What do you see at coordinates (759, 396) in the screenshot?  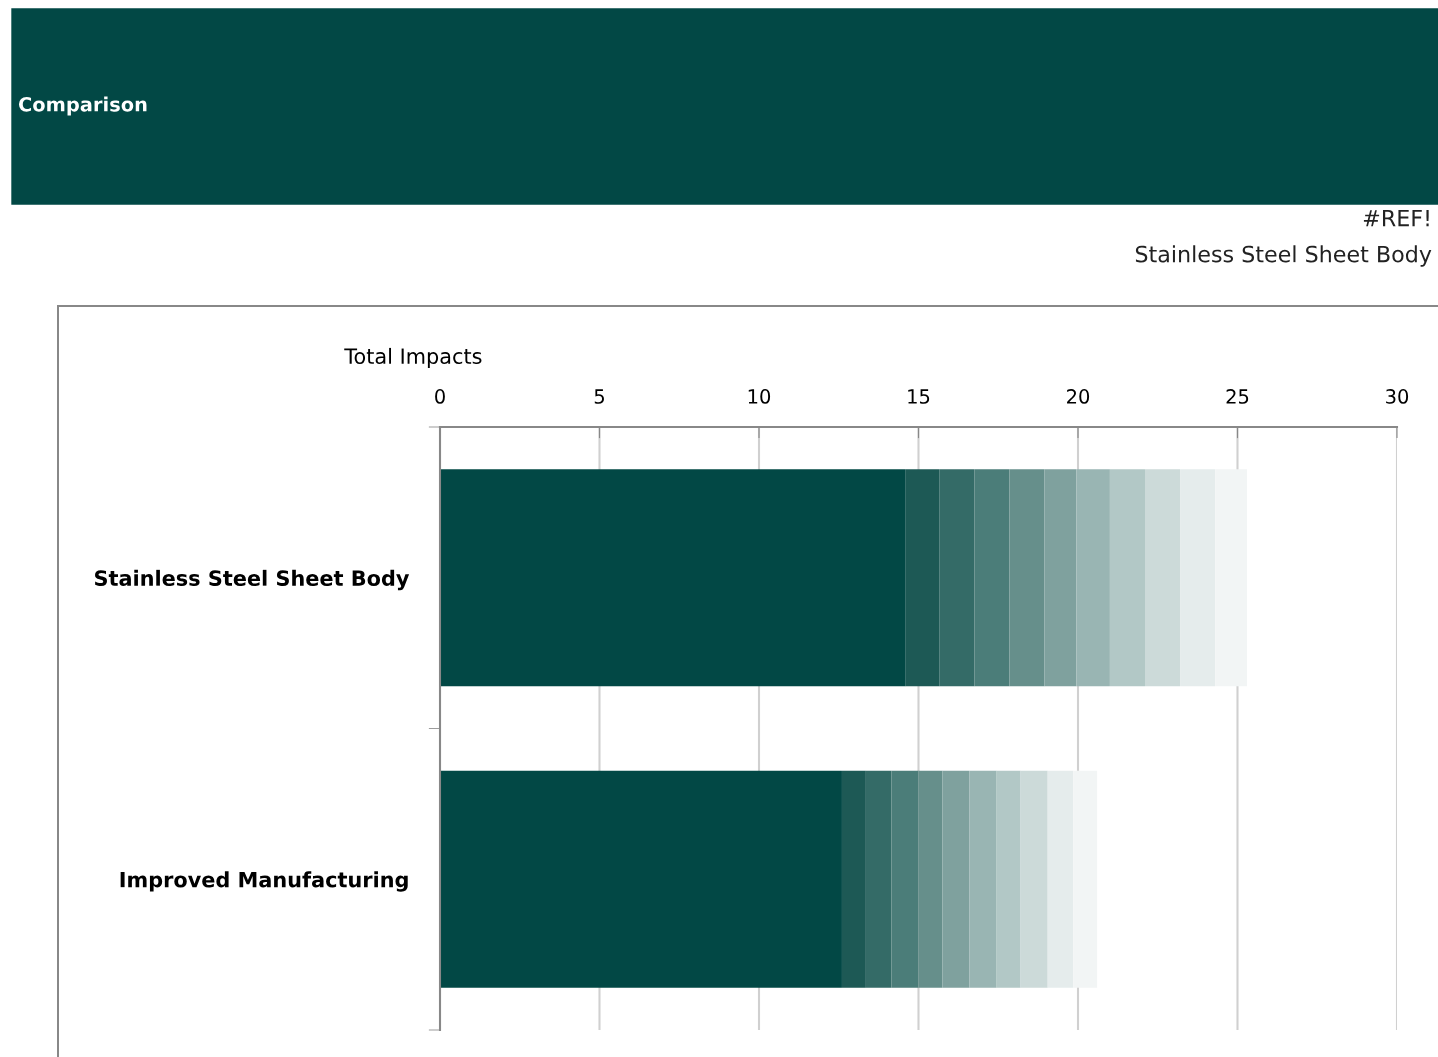 I see `x-tick-label: 10` at bounding box center [759, 396].